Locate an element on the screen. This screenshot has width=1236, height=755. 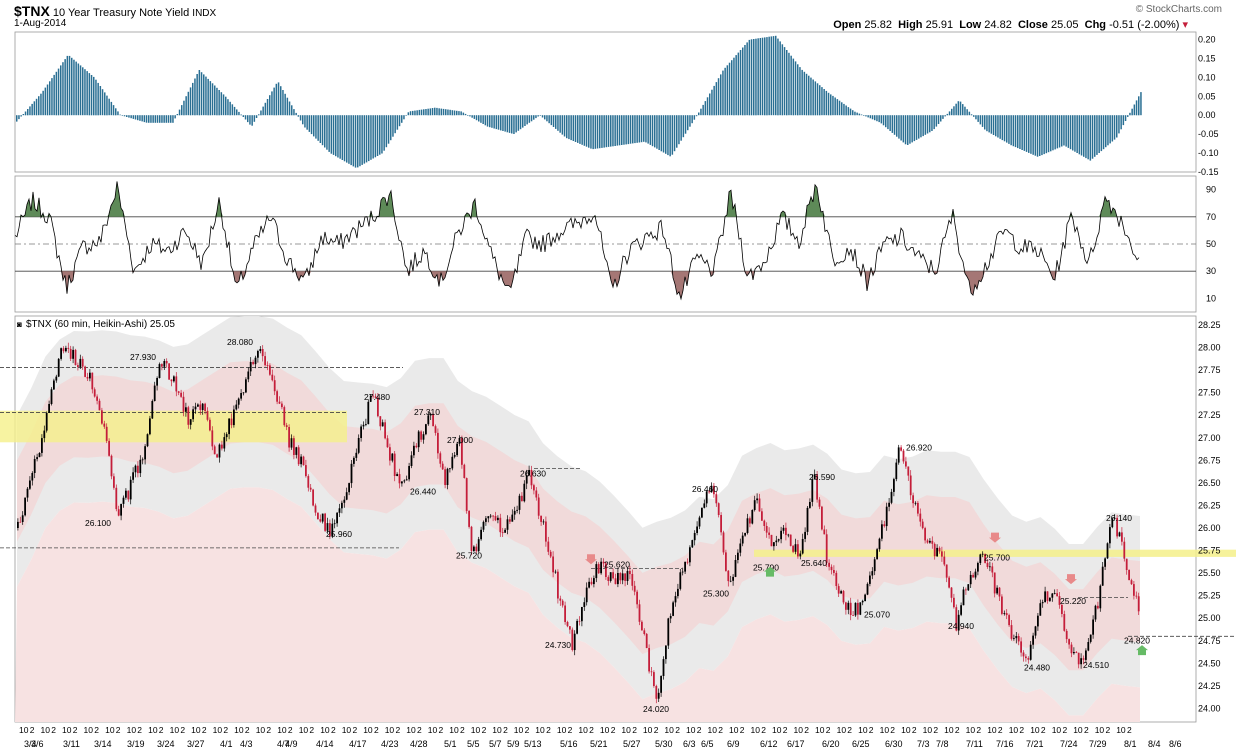
price-annotation: 25.220 is located at coordinates (1073, 601).